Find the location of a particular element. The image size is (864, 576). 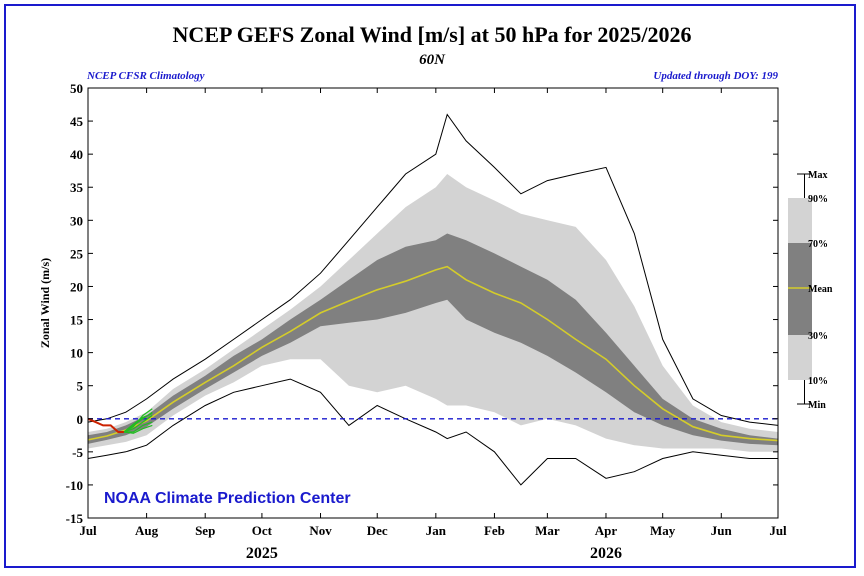

observed-line is located at coordinates (105, 425).